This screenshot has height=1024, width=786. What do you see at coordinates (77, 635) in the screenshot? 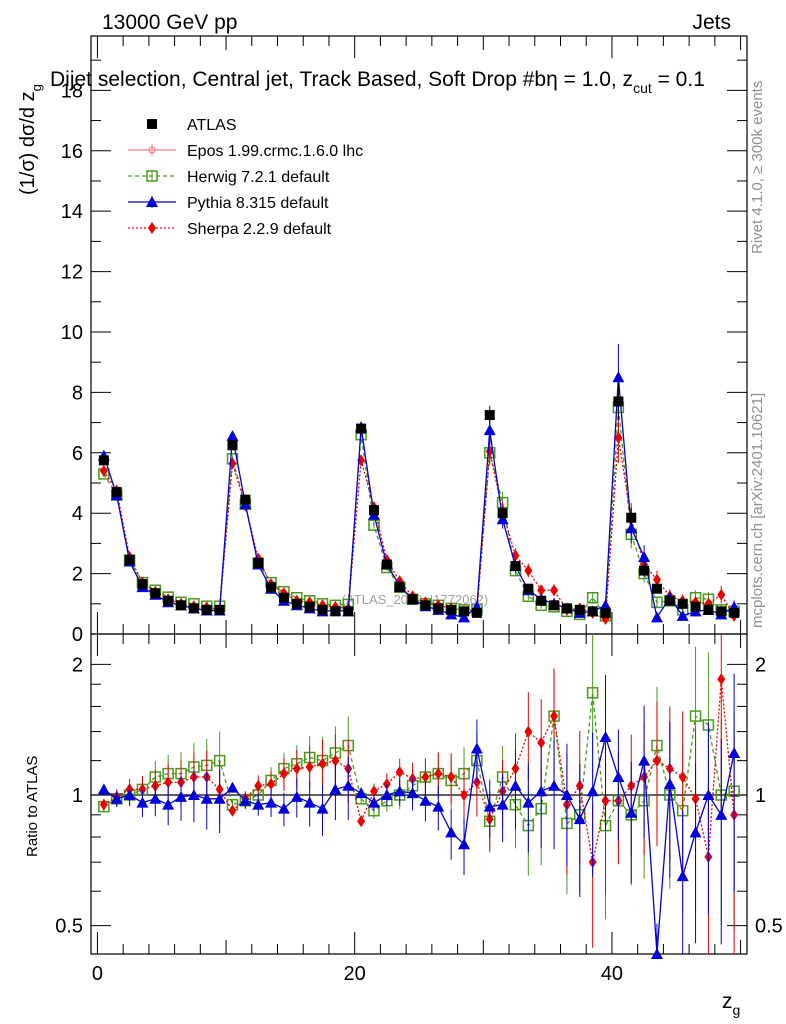
I see `main-ytick-label: 0` at bounding box center [77, 635].